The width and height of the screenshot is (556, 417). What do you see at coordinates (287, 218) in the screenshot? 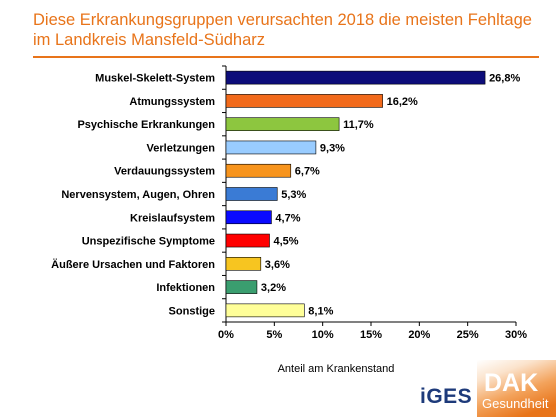
I see `value-label: 4,7%` at bounding box center [287, 218].